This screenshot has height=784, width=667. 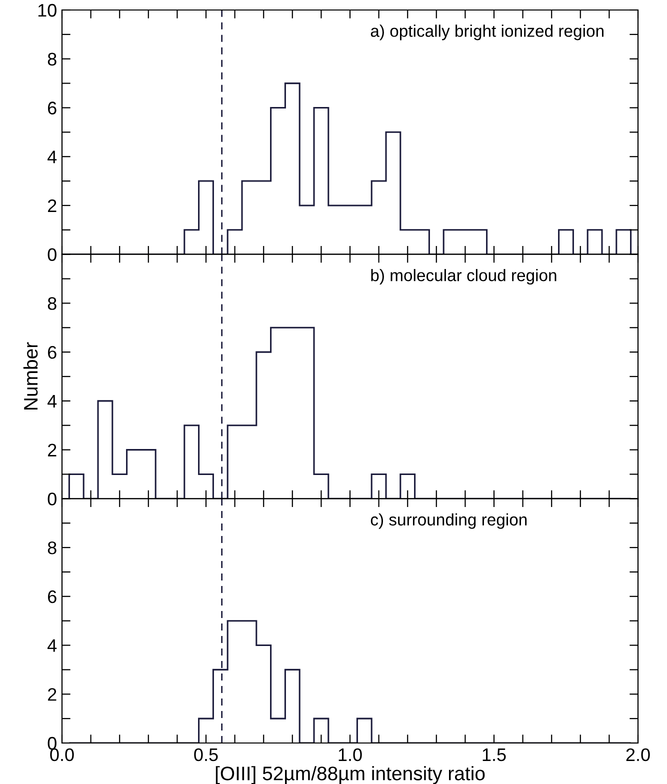 I want to click on y-axis-title: Number, so click(x=30, y=376).